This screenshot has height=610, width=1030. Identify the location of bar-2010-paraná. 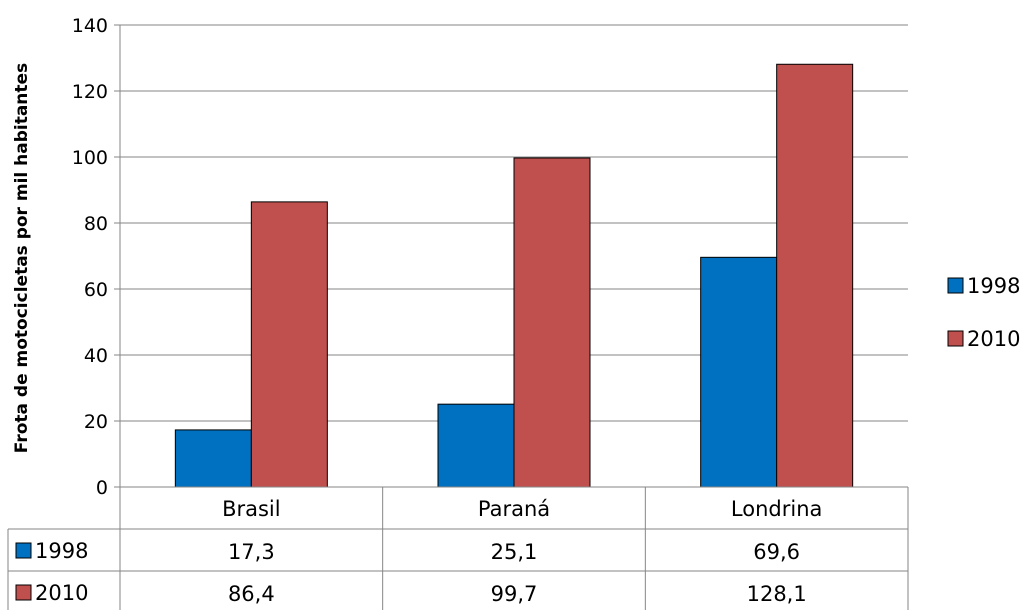
(552, 322).